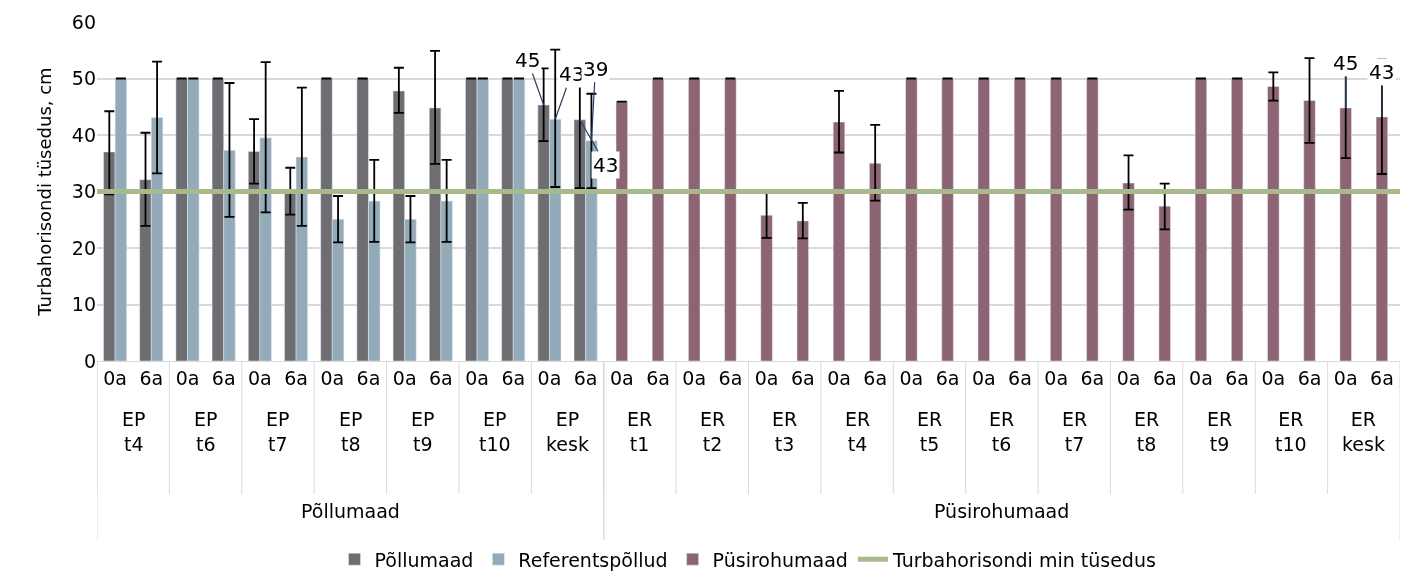  I want to click on text: ER t10, so click(1291, 431).